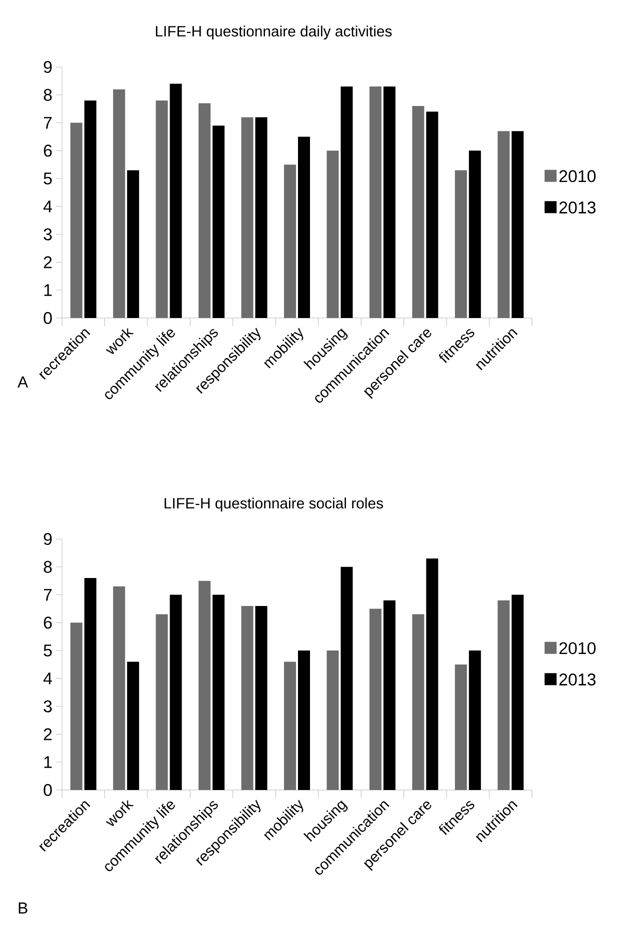 This screenshot has height=938, width=619. What do you see at coordinates (273, 505) in the screenshot?
I see `chart-title: LIFE-H questionnaire social roles` at bounding box center [273, 505].